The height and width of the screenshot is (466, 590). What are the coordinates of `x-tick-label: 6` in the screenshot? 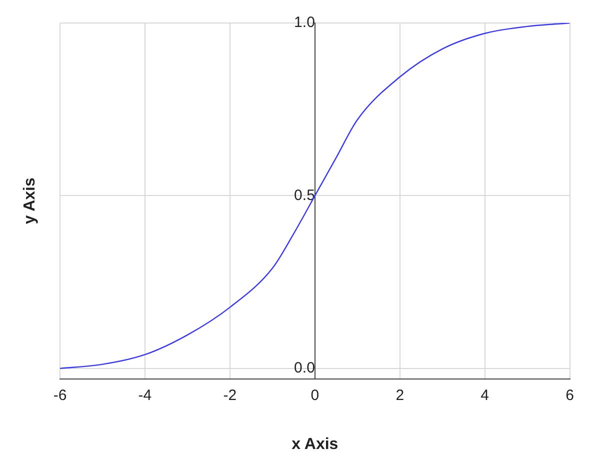 It's located at (570, 395).